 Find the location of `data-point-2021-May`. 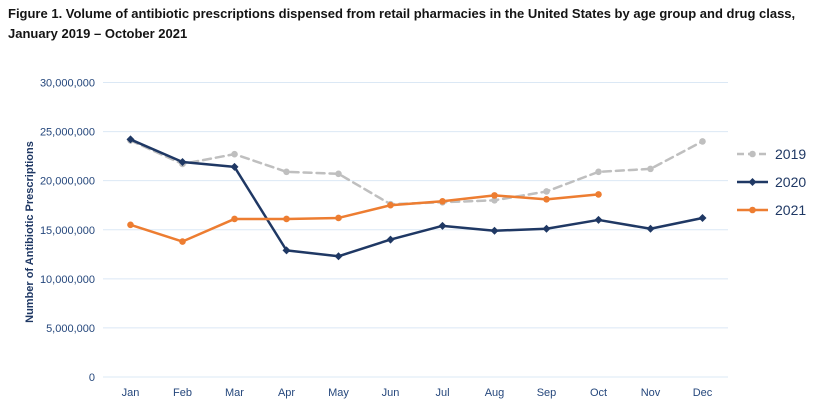

data-point-2021-May is located at coordinates (338, 218).